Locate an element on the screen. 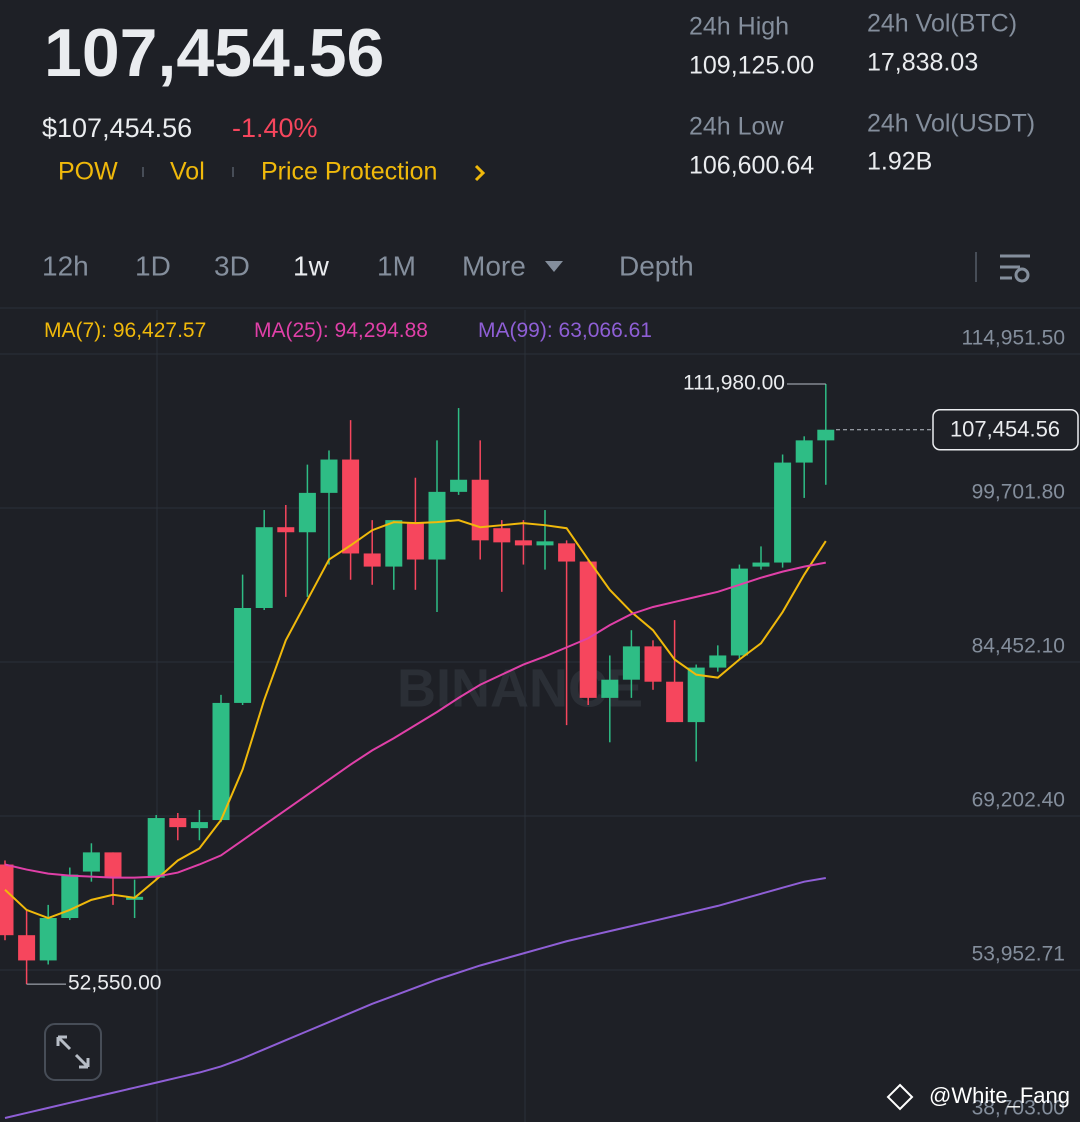 The width and height of the screenshot is (1080, 1122). legend-name: MA(7) is located at coordinates (72, 330).